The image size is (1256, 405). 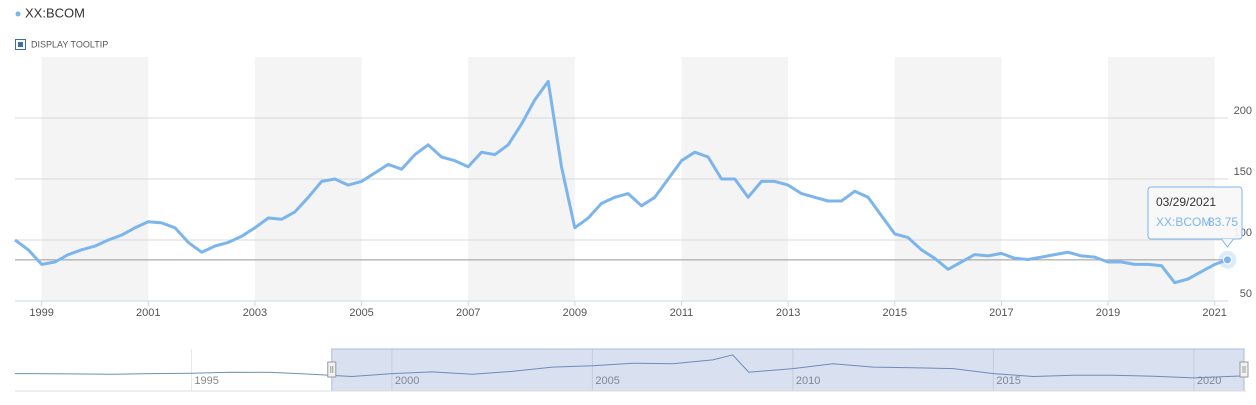 What do you see at coordinates (682, 313) in the screenshot?
I see `x-tick-label: 2011` at bounding box center [682, 313].